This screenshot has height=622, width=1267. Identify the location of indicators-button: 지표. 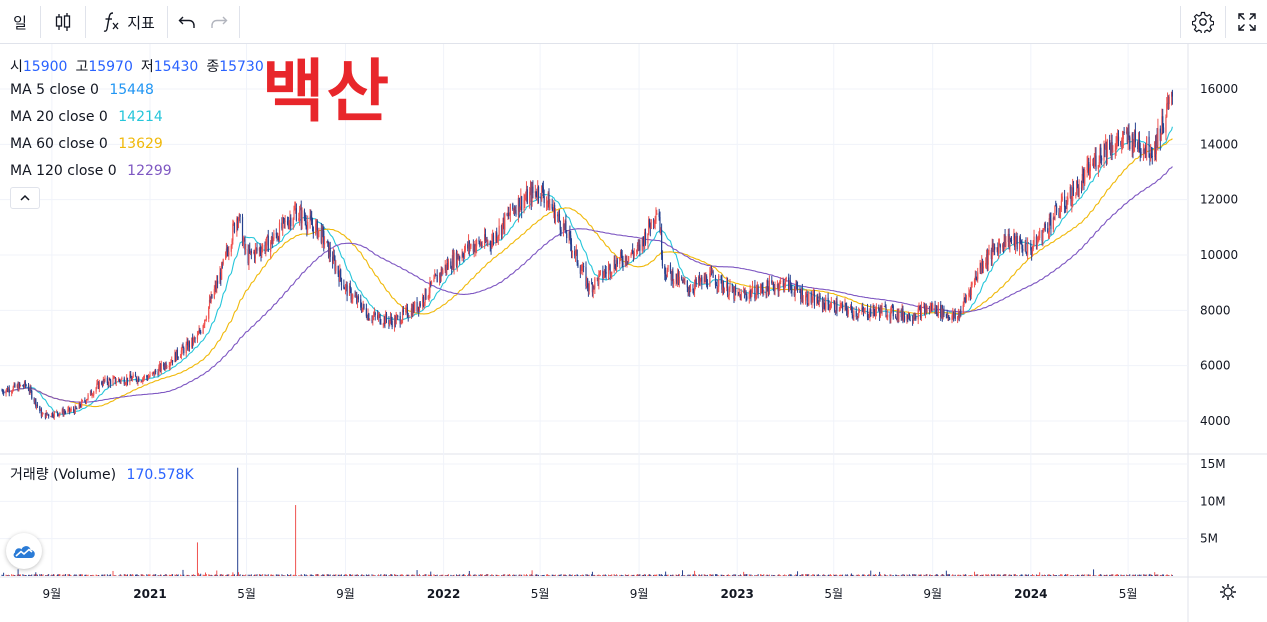
(128, 22).